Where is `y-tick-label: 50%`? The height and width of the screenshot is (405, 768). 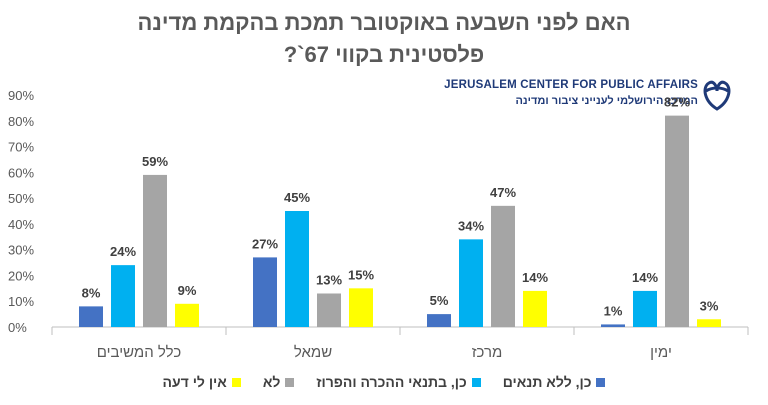 y-tick-label: 50% is located at coordinates (21, 198).